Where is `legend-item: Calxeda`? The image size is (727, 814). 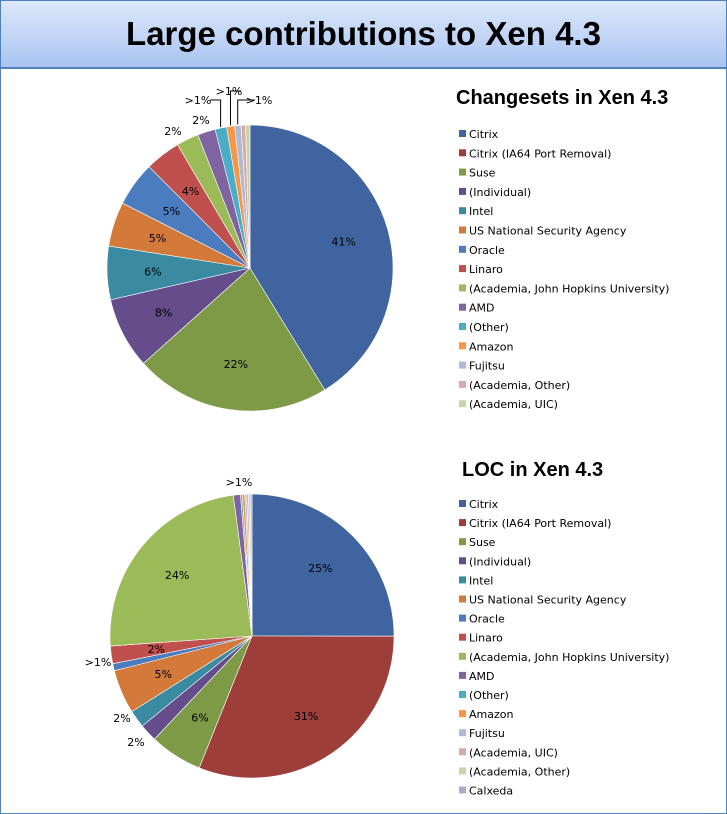 legend-item: Calxeda is located at coordinates (491, 791).